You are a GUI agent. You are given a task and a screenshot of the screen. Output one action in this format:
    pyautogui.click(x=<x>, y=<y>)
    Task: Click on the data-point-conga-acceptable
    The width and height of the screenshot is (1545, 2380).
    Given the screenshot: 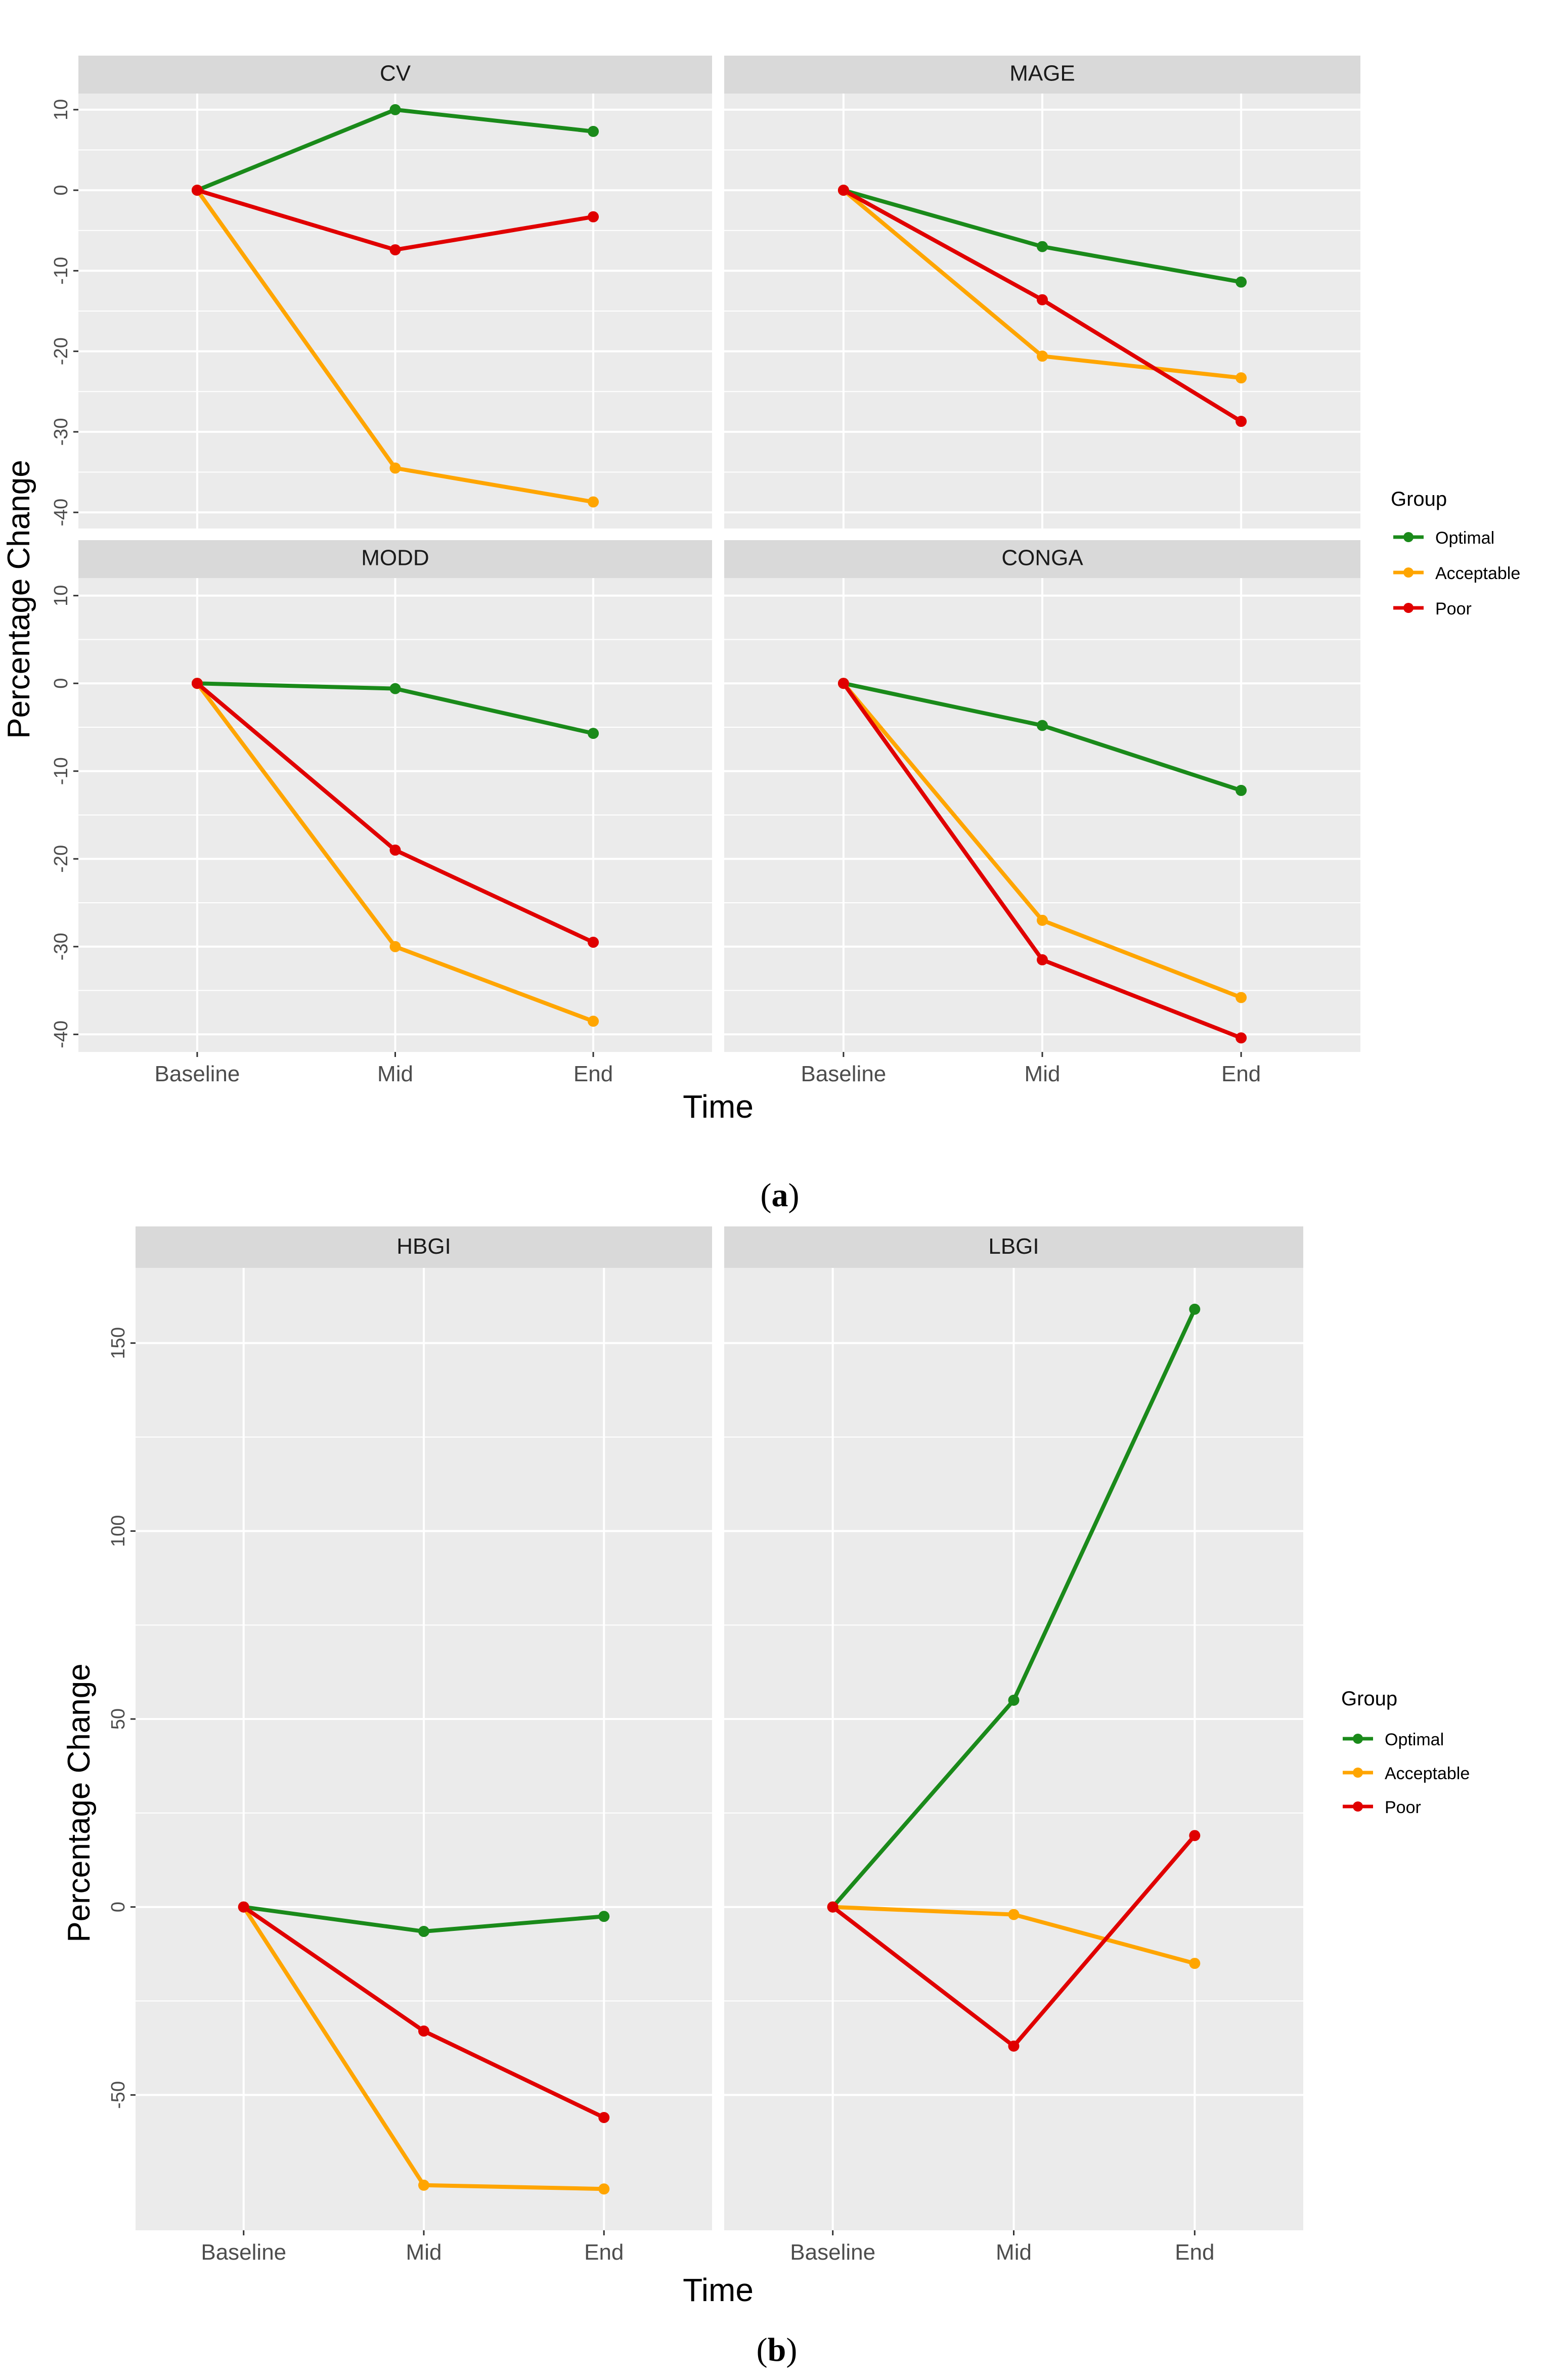 What is the action you would take?
    pyautogui.click(x=1042, y=920)
    